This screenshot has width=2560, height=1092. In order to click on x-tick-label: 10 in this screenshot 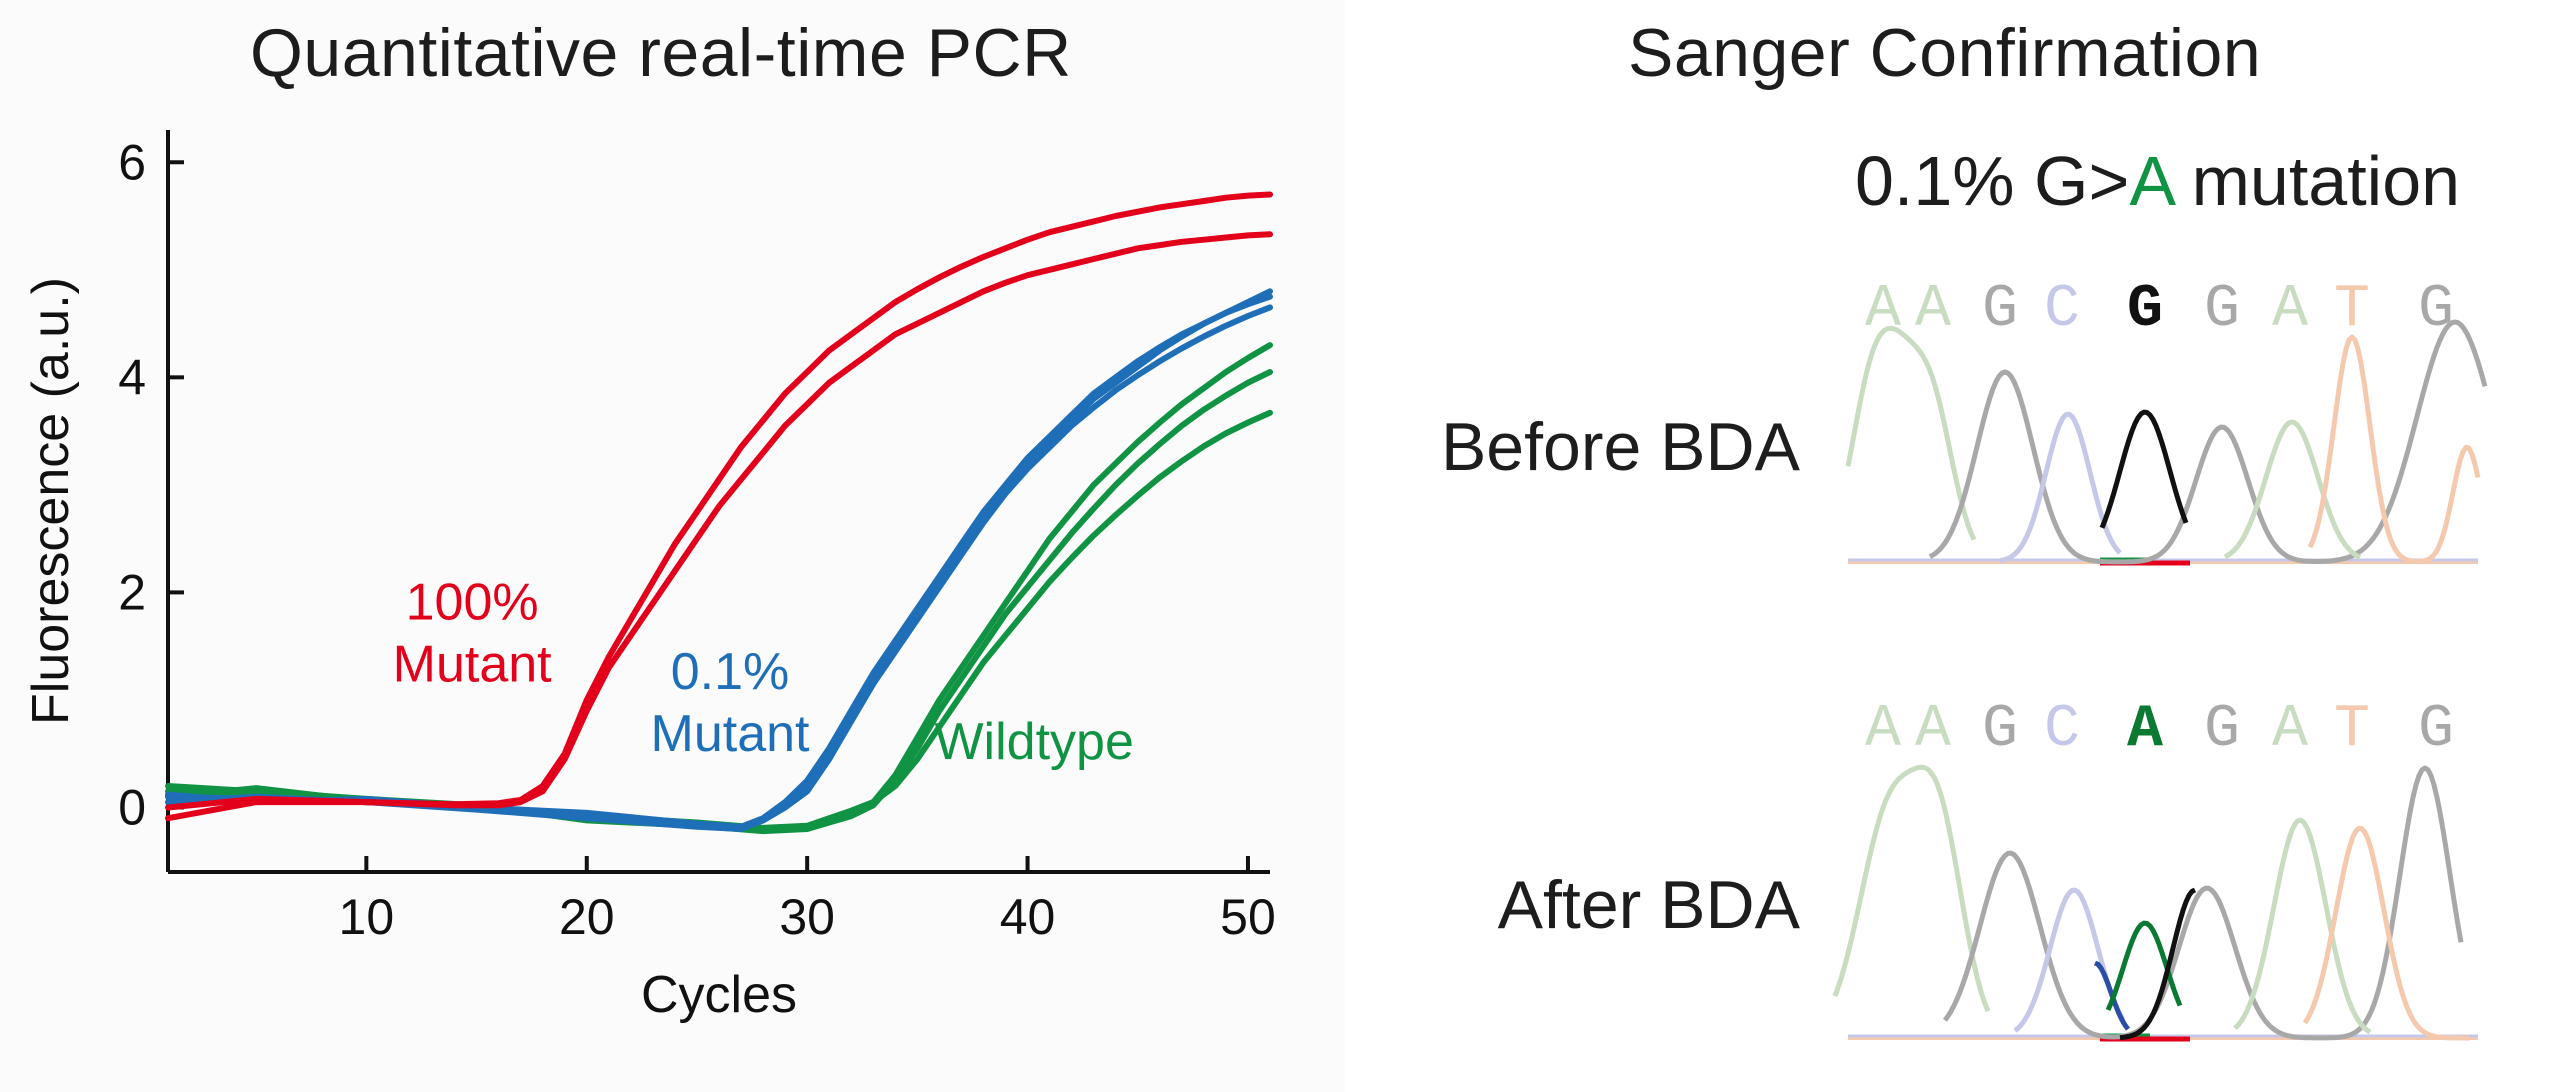, I will do `click(367, 917)`.